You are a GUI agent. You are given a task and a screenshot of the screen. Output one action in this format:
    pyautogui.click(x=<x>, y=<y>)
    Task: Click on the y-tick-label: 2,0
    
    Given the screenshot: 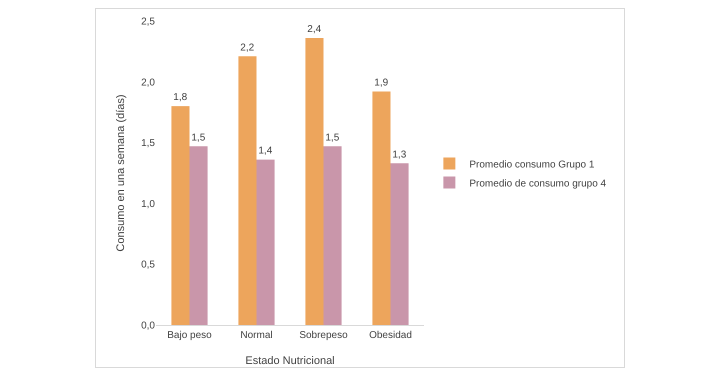 What is the action you would take?
    pyautogui.click(x=148, y=82)
    